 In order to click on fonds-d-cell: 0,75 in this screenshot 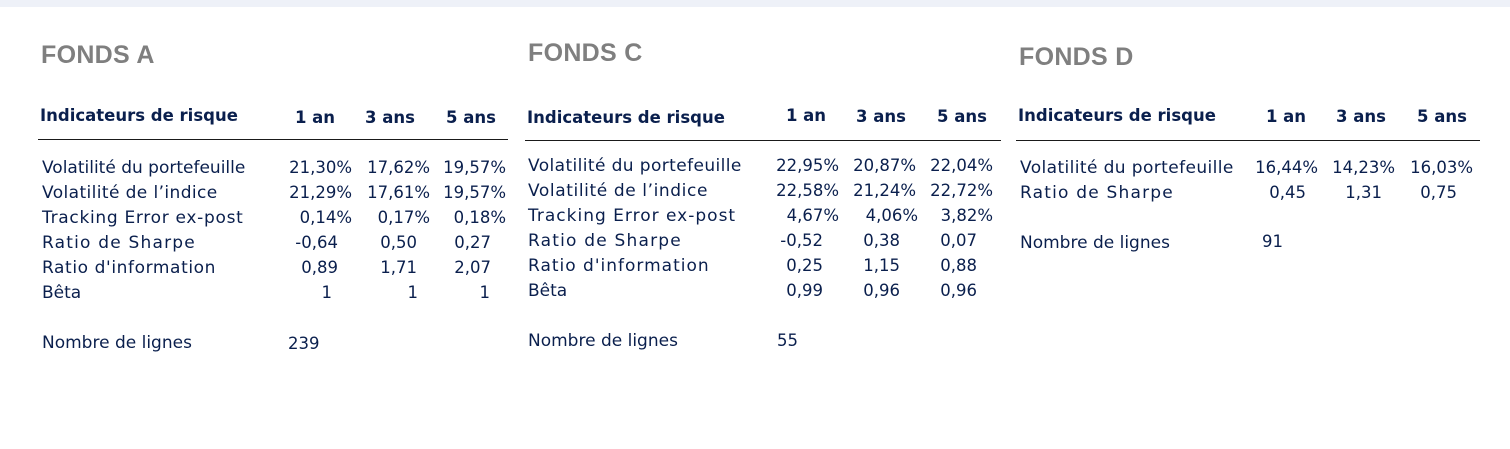, I will do `click(1438, 192)`.